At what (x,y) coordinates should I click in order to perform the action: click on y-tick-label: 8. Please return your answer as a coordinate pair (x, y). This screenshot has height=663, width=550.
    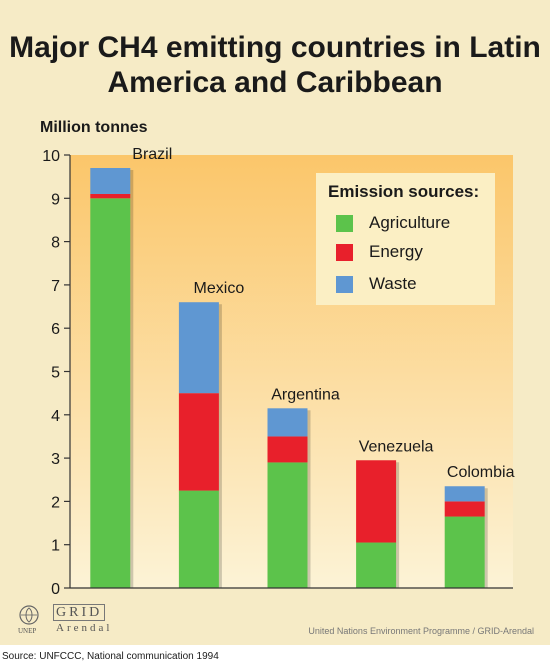
    Looking at the image, I should click on (55, 243).